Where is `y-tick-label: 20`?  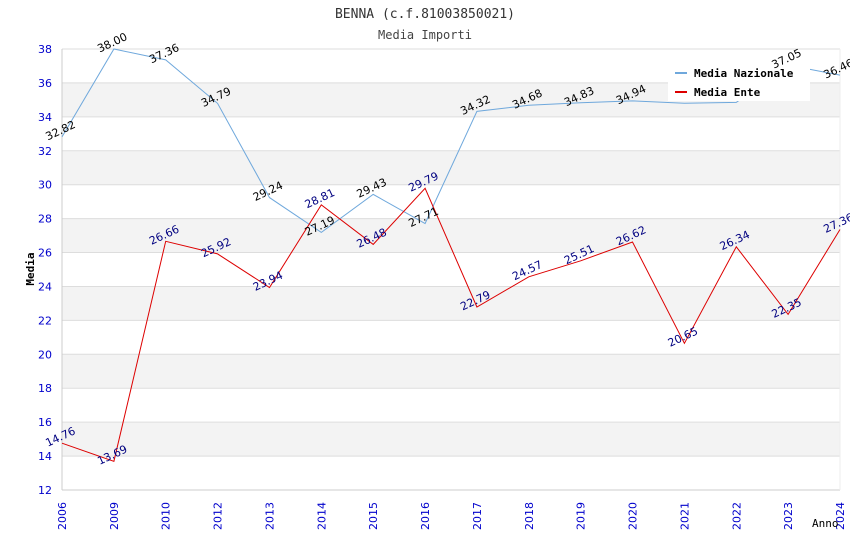
y-tick-label: 20 is located at coordinates (45, 354).